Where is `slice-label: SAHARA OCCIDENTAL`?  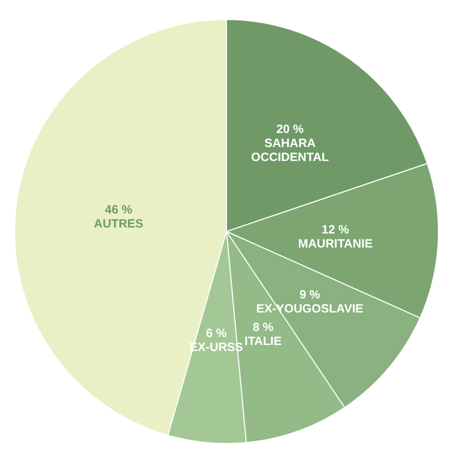
slice-label: SAHARA OCCIDENTAL is located at coordinates (290, 150).